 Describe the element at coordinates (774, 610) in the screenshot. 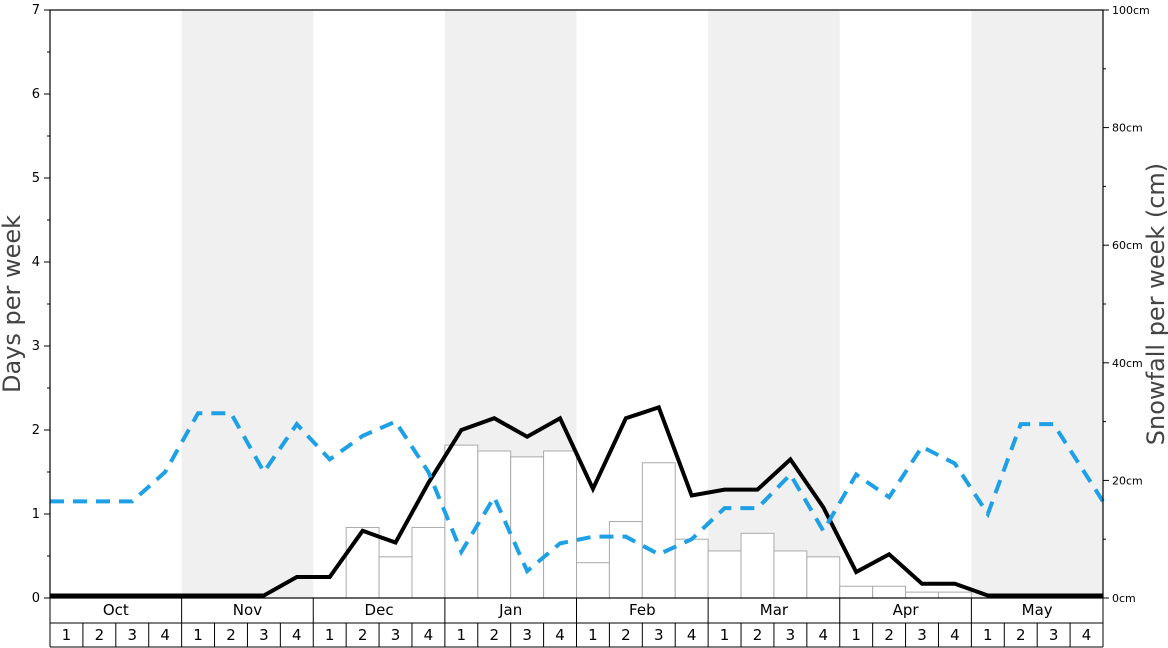

I see `month-label: Mar` at that location.